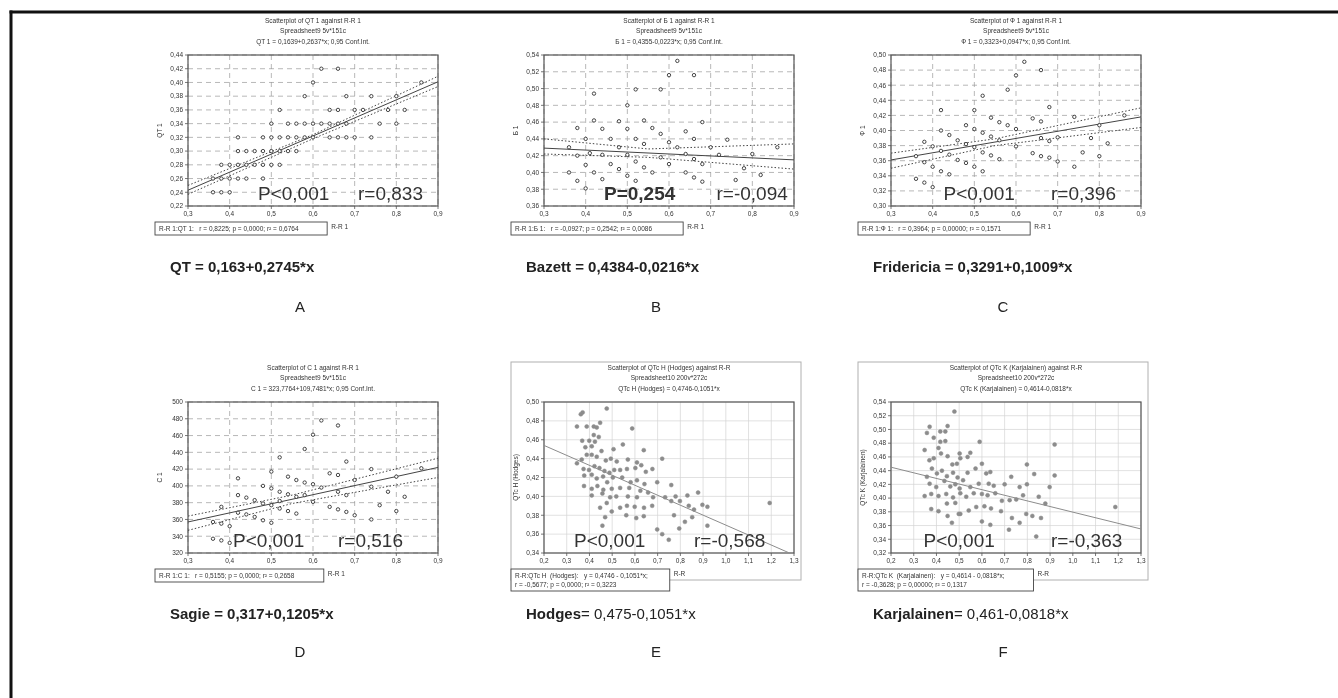 This screenshot has height=698, width=1338. I want to click on text: Sagie = 0,317+0,1205*x, so click(252, 613).